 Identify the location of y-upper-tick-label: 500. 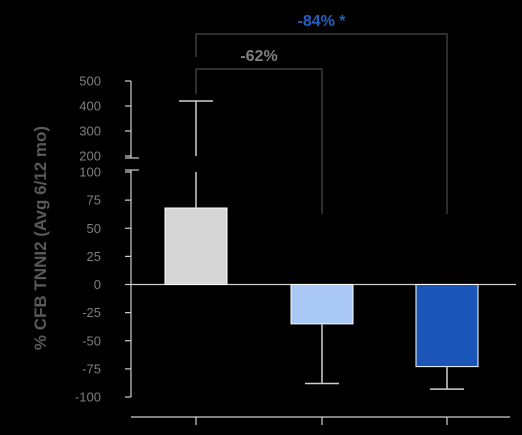
(90, 81).